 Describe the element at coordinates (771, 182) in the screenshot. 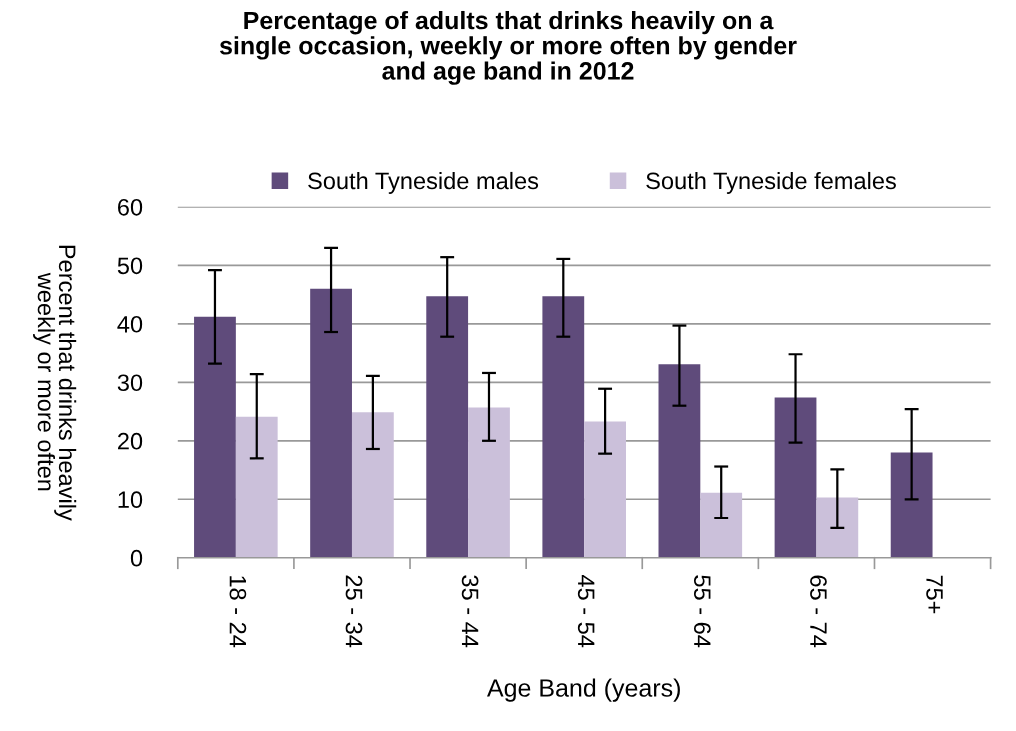

I see `legend-label: South Tyneside females` at that location.